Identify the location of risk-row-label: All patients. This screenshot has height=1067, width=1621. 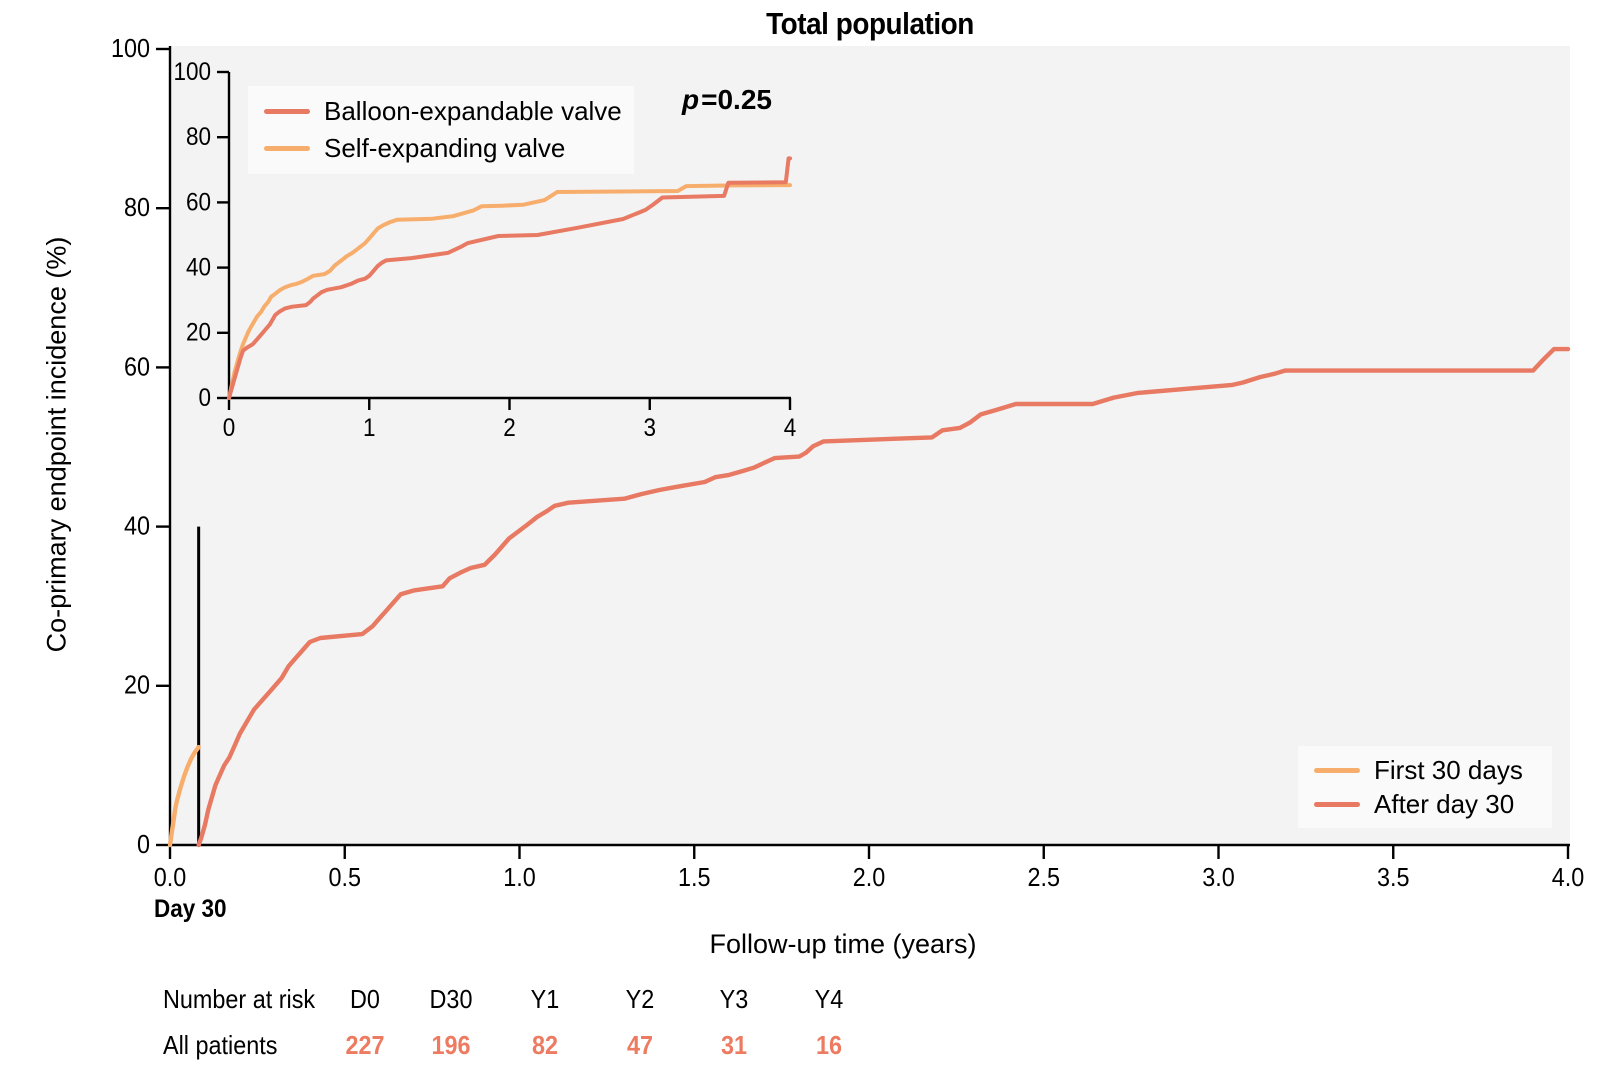
(220, 1045).